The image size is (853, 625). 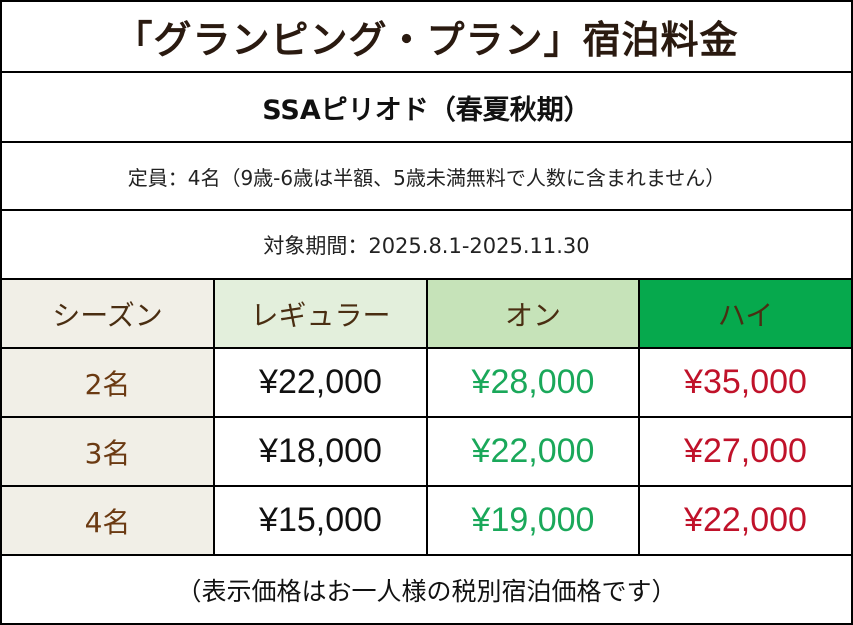 What do you see at coordinates (426, 37) in the screenshot?
I see `page-title: 「グランピング・プラン」宿泊料金` at bounding box center [426, 37].